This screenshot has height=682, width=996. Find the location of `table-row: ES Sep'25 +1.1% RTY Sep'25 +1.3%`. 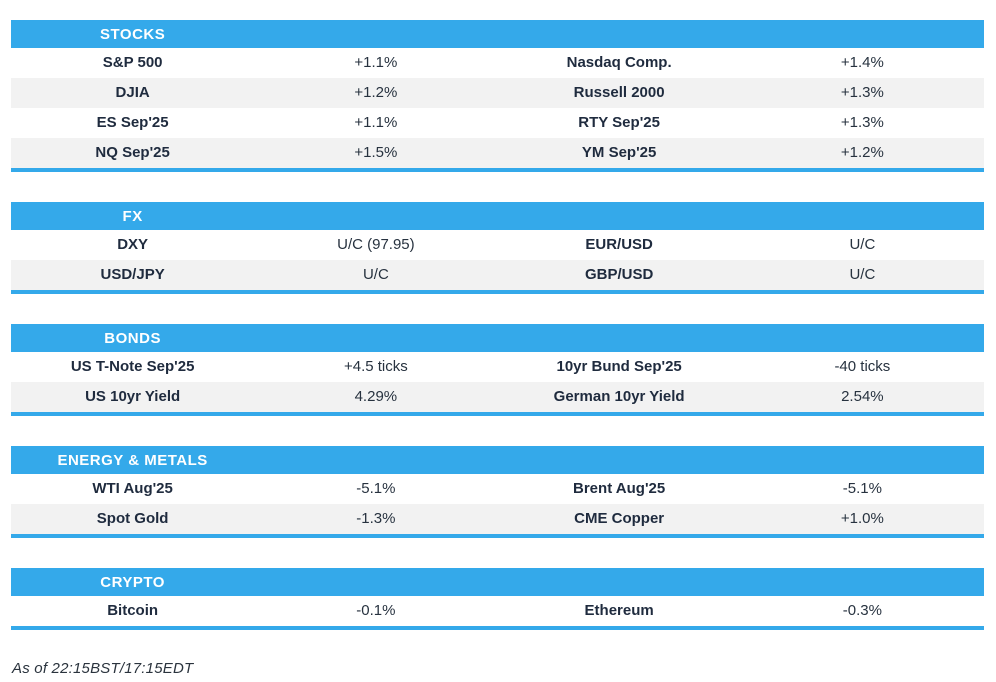

table-row: ES Sep'25 +1.1% RTY Sep'25 +1.3% is located at coordinates (497, 123).